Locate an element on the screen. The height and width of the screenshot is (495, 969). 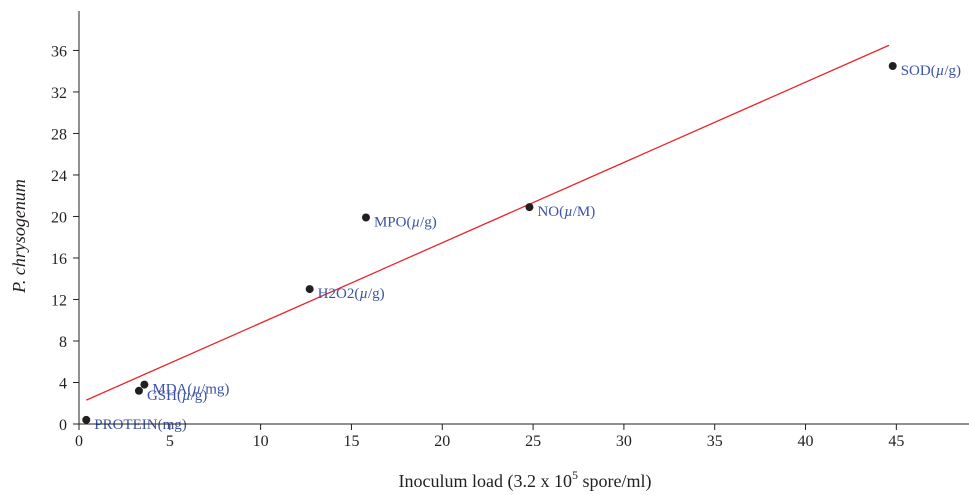
y-tick-label: 0 is located at coordinates (63, 425).